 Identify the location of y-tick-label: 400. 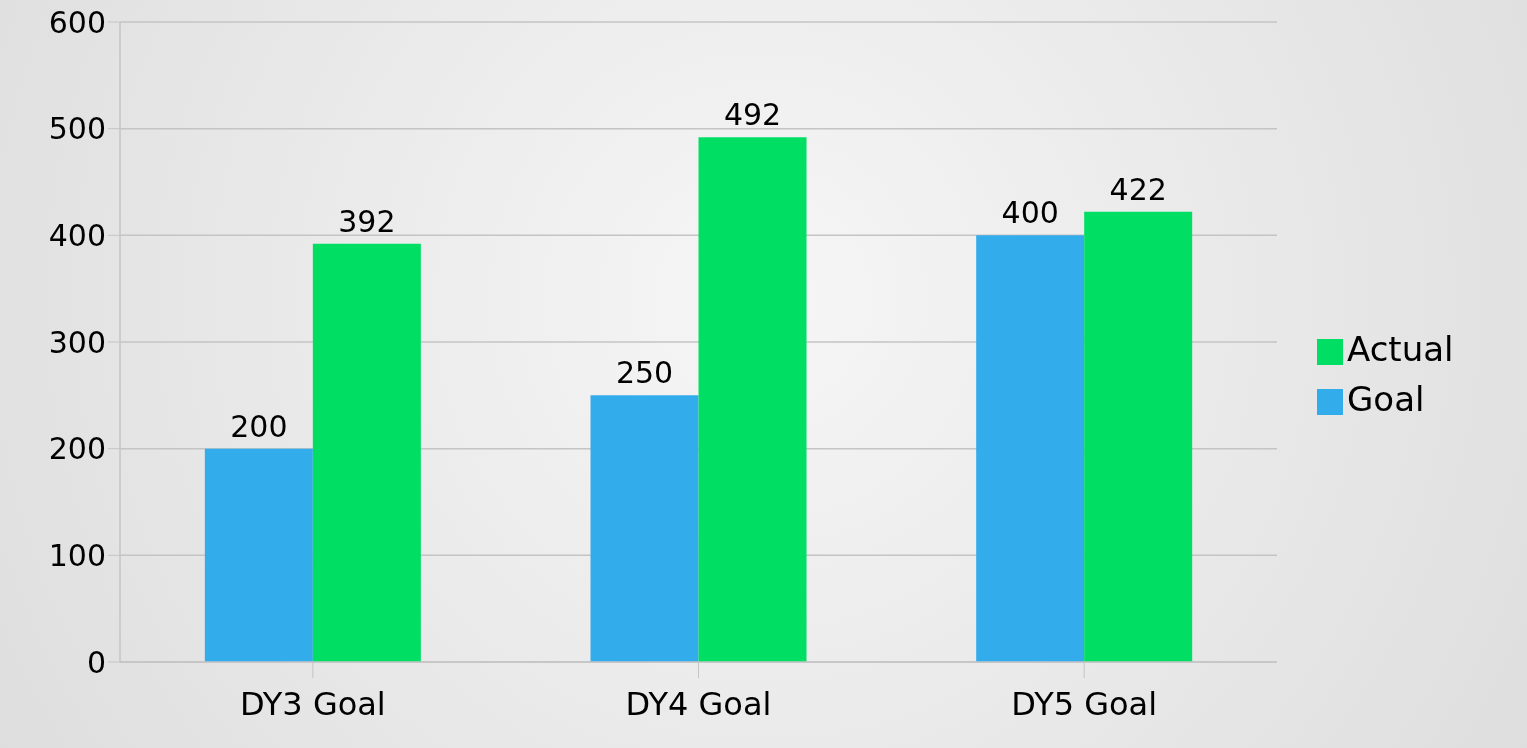
(77, 235).